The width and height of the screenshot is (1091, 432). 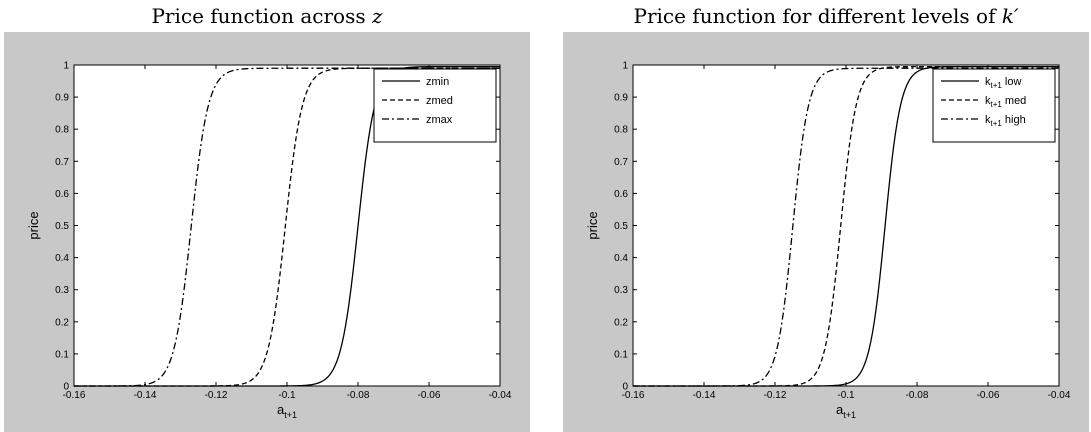 What do you see at coordinates (1003, 83) in the screenshot?
I see `legend-label: kt+1 low` at bounding box center [1003, 83].